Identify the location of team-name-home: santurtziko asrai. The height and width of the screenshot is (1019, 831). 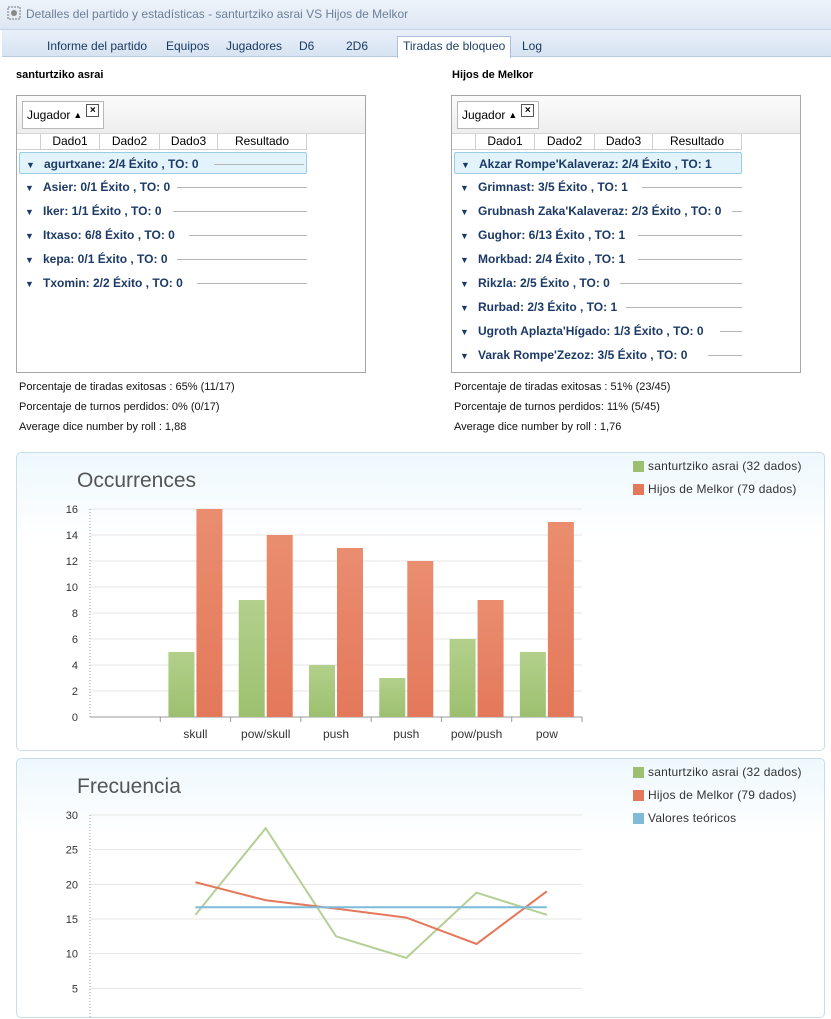
(60, 75).